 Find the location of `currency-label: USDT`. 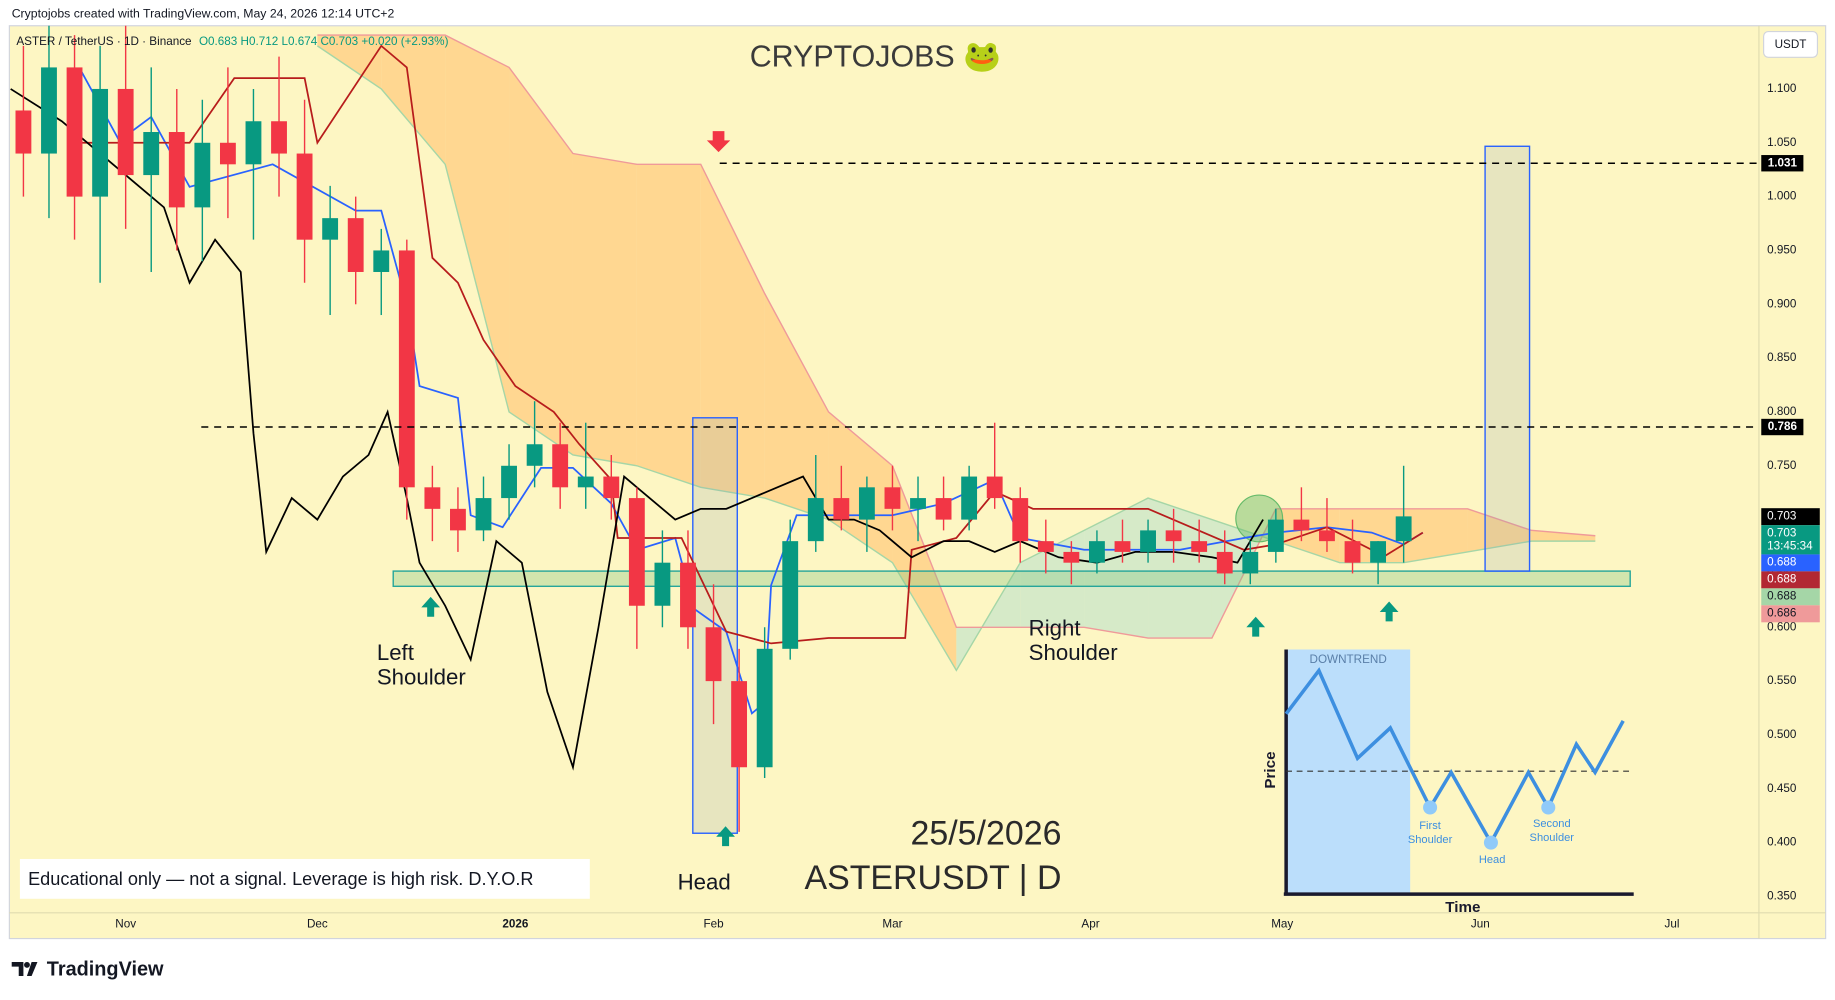

currency-label: USDT is located at coordinates (1791, 44).